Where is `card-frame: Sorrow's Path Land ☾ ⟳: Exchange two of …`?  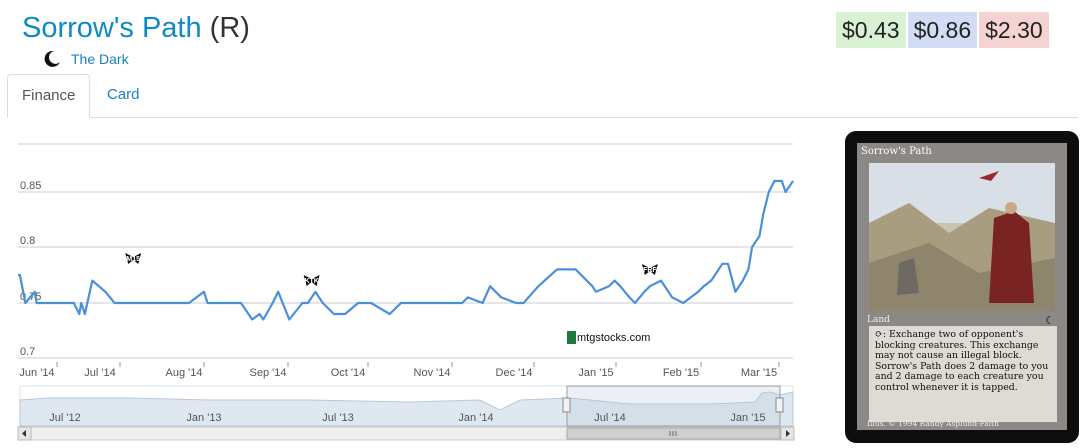
card-frame: Sorrow's Path Land ☾ ⟳: Exchange two of … is located at coordinates (962, 286).